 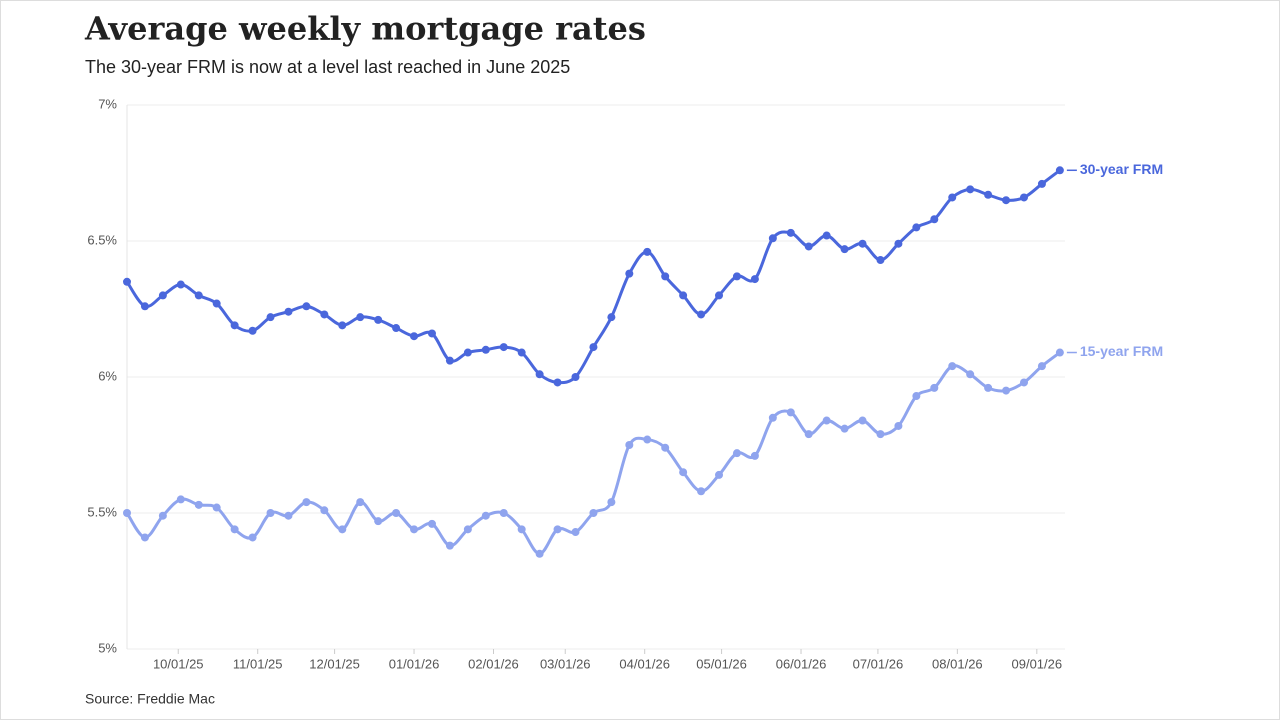 I want to click on x-tick-label: 07/01/26, so click(x=878, y=663).